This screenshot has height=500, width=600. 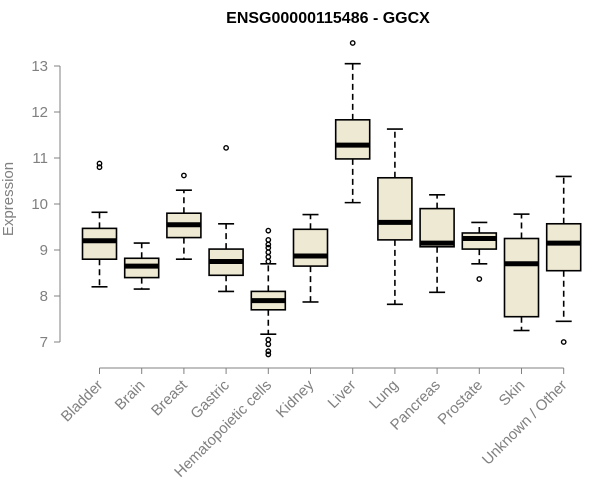 I want to click on x-tick-label: Lung, so click(x=384, y=395).